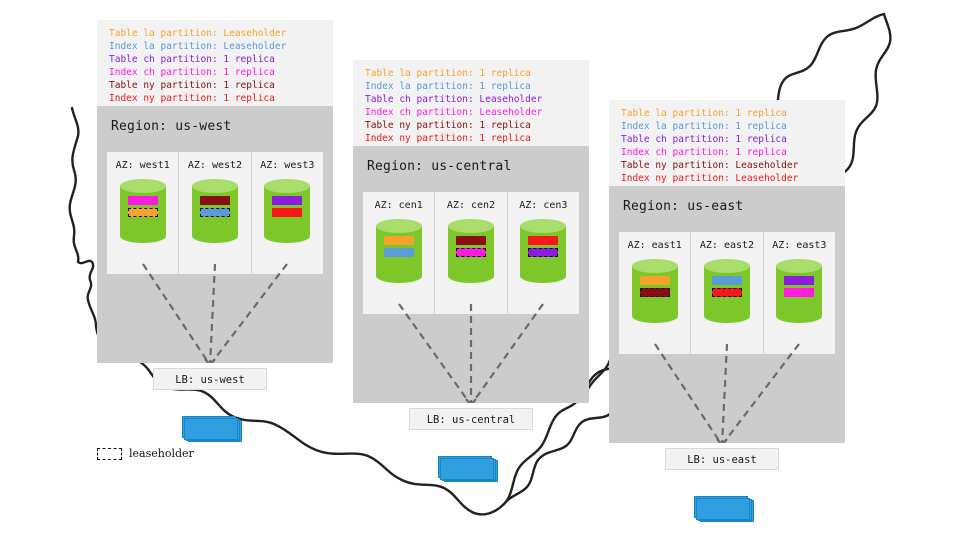 This screenshot has height=540, width=960. I want to click on clients-node-us-central: Clients, so click(468, 469).